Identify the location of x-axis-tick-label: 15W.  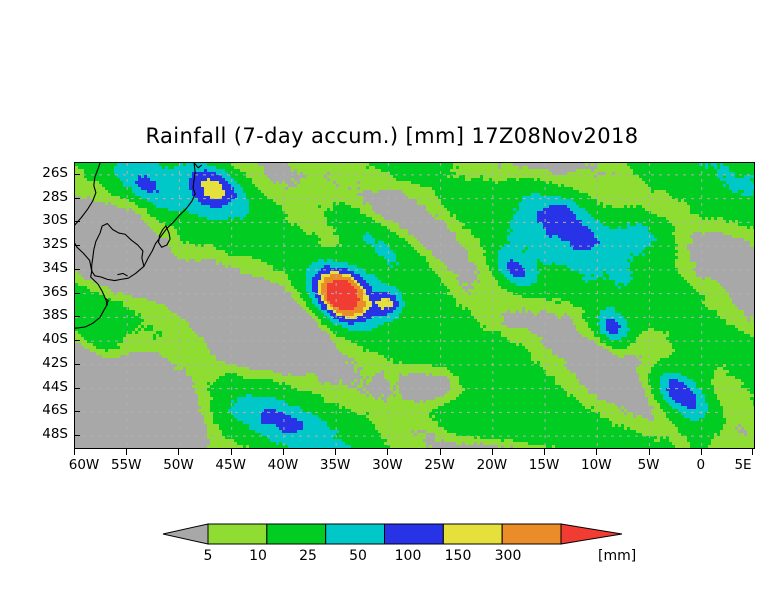
(544, 465).